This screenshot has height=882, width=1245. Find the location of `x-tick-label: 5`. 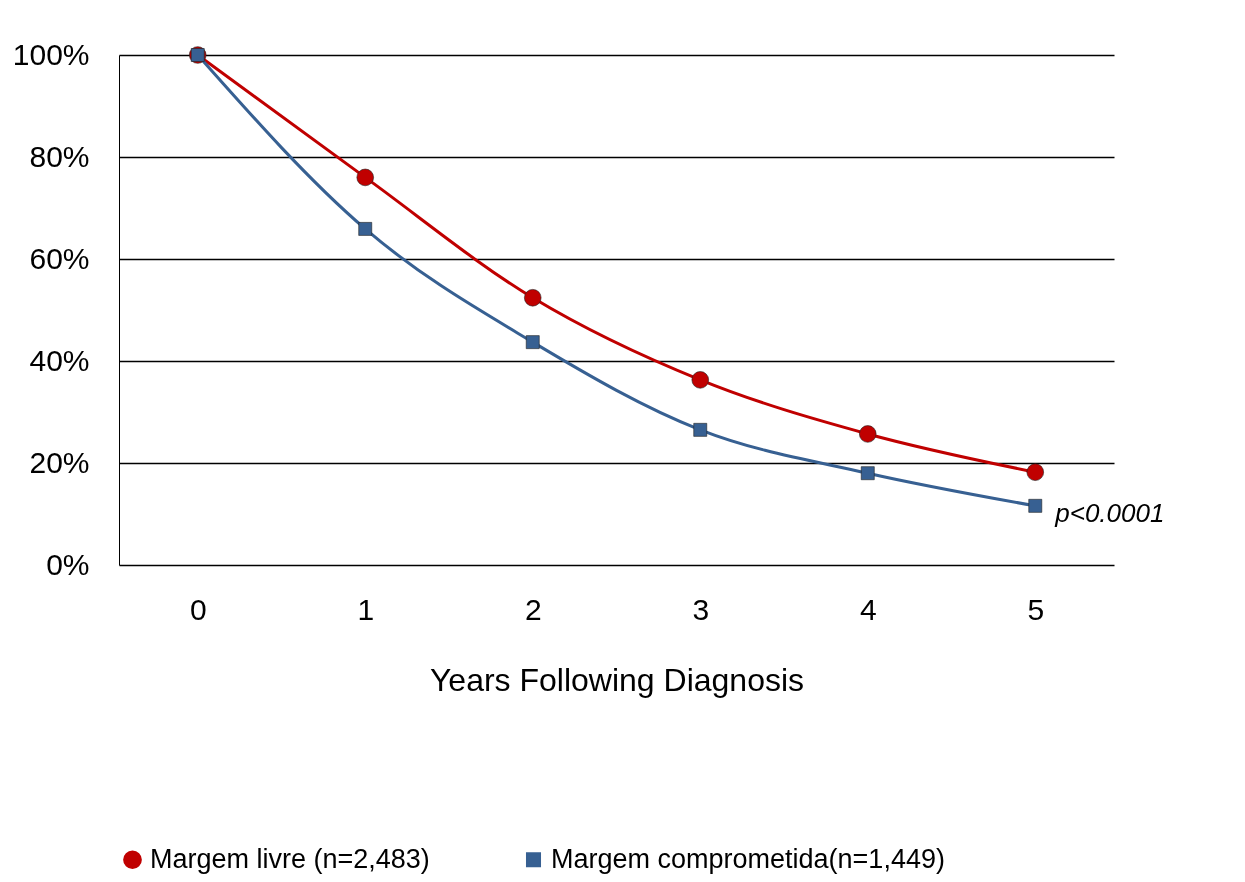

x-tick-label: 5 is located at coordinates (1036, 609).